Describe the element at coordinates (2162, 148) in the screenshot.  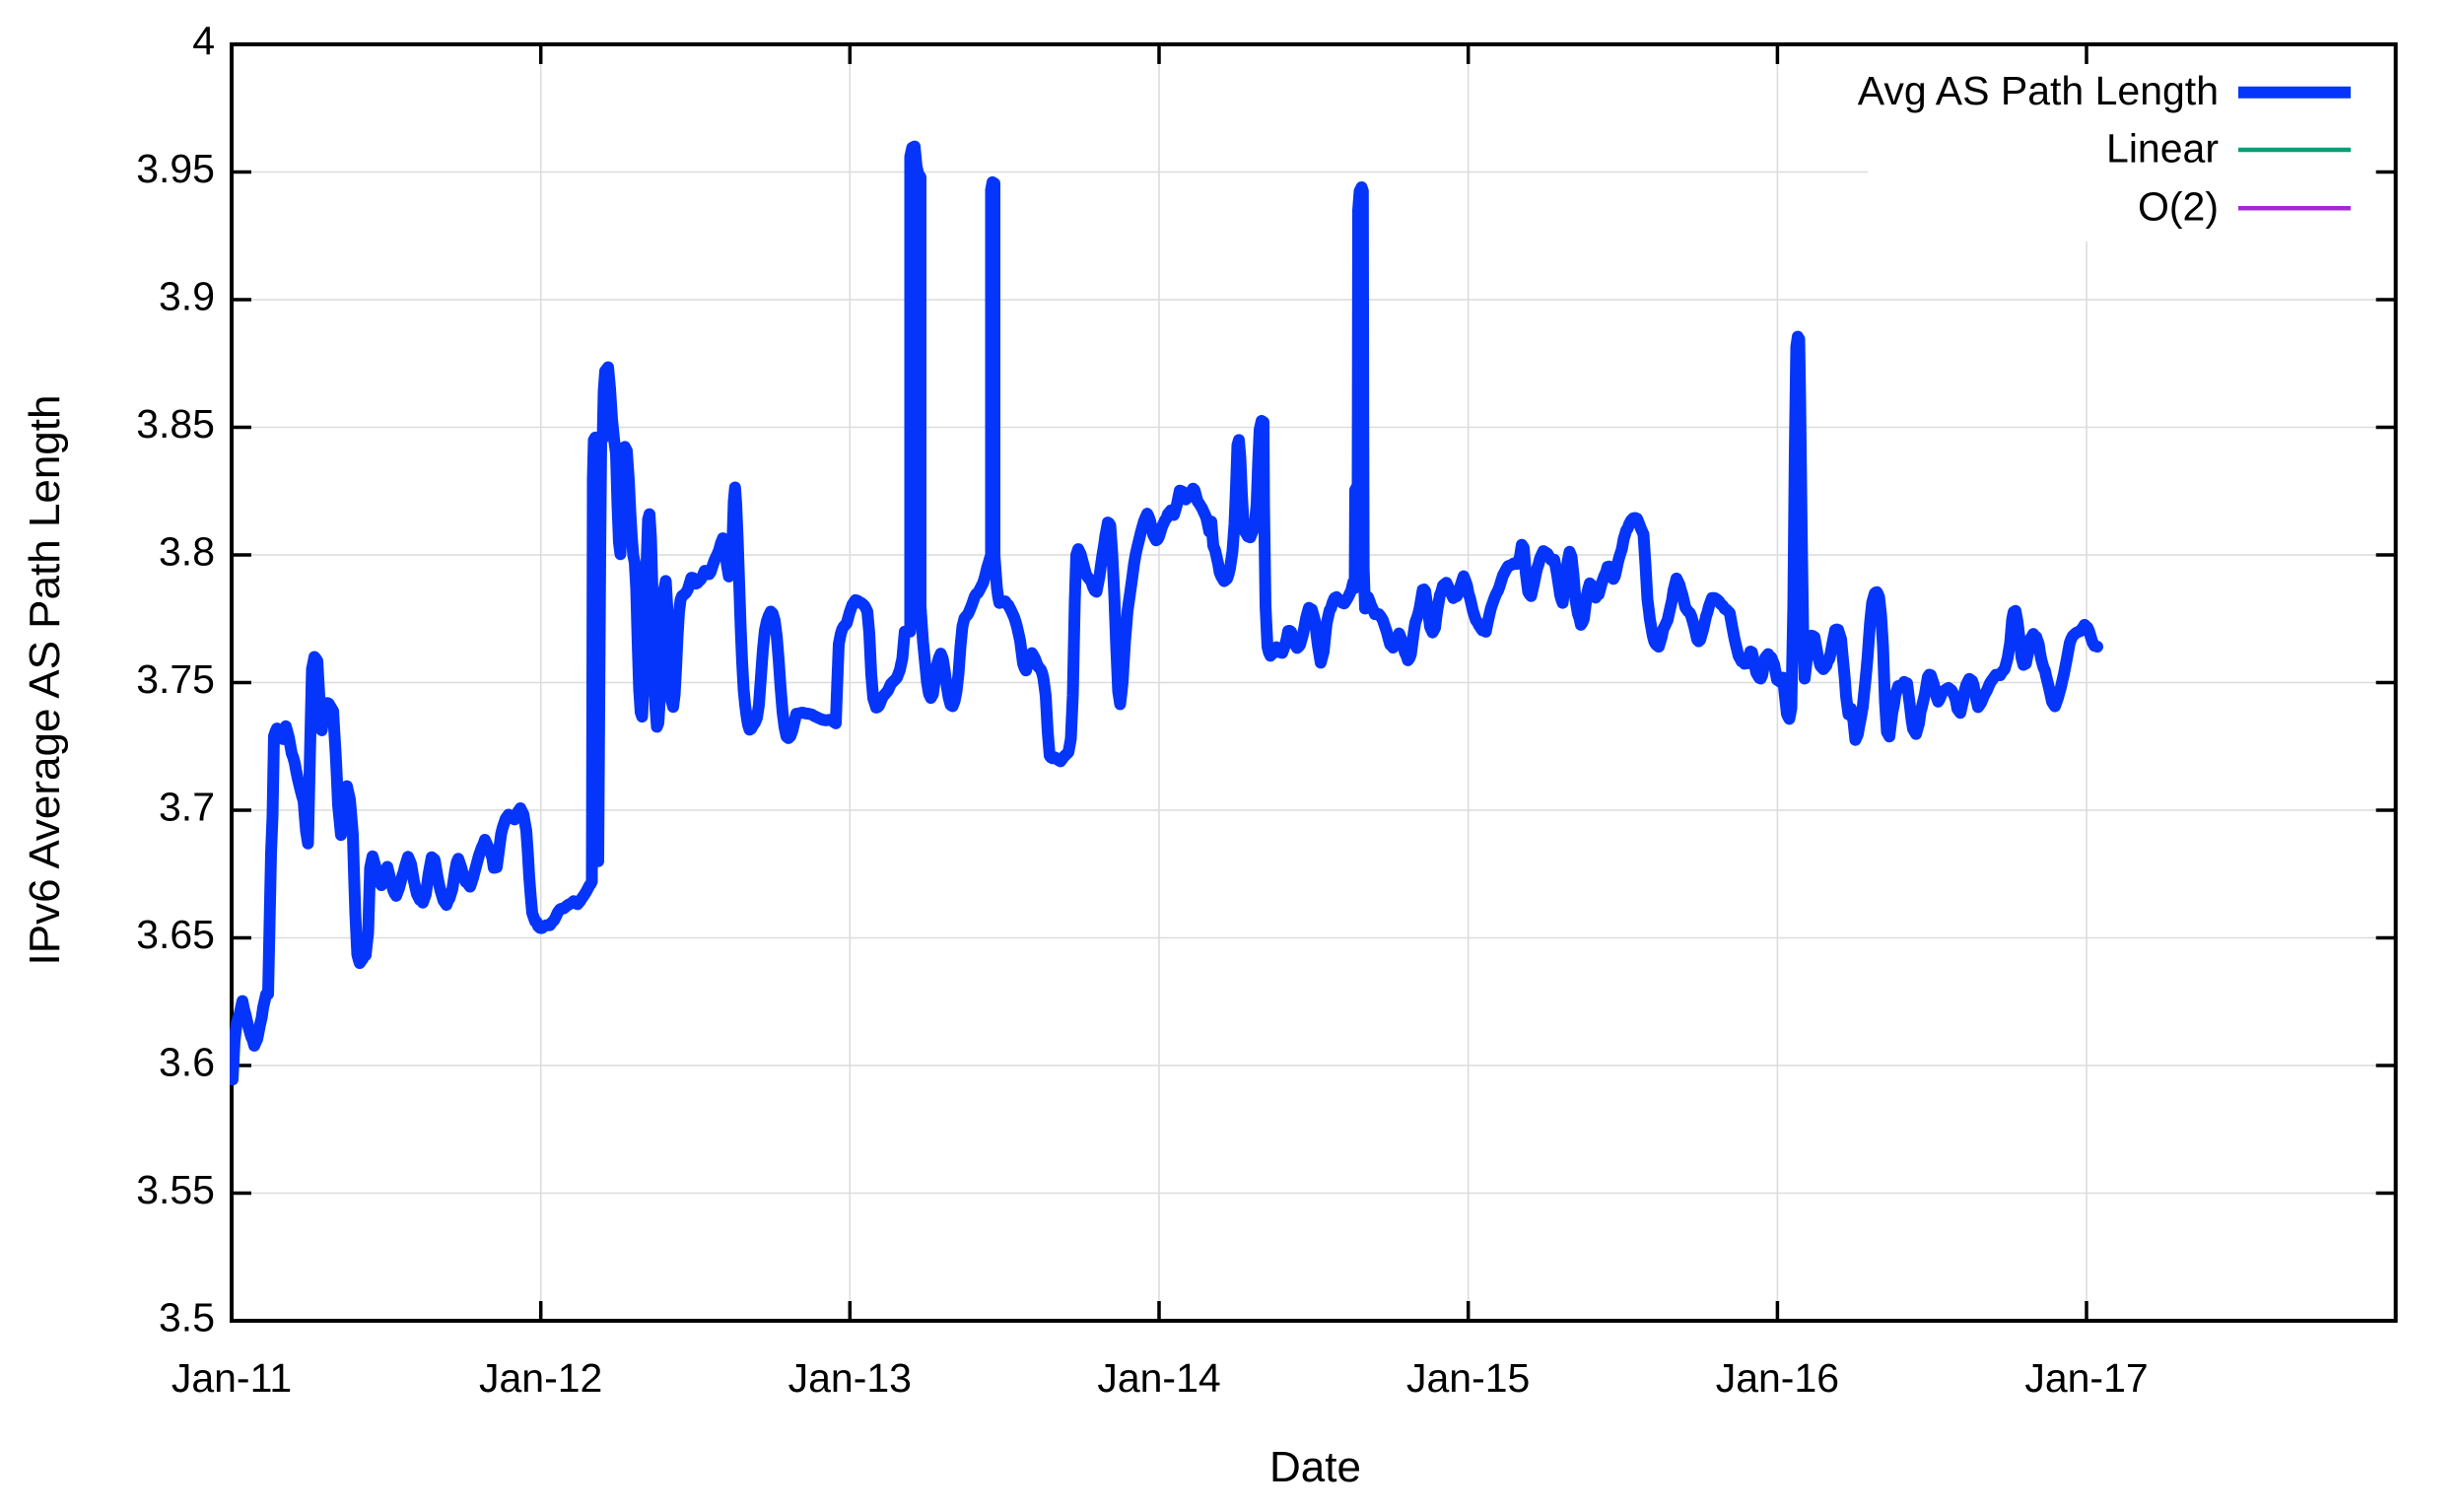
I see `svg-text: Linear` at that location.